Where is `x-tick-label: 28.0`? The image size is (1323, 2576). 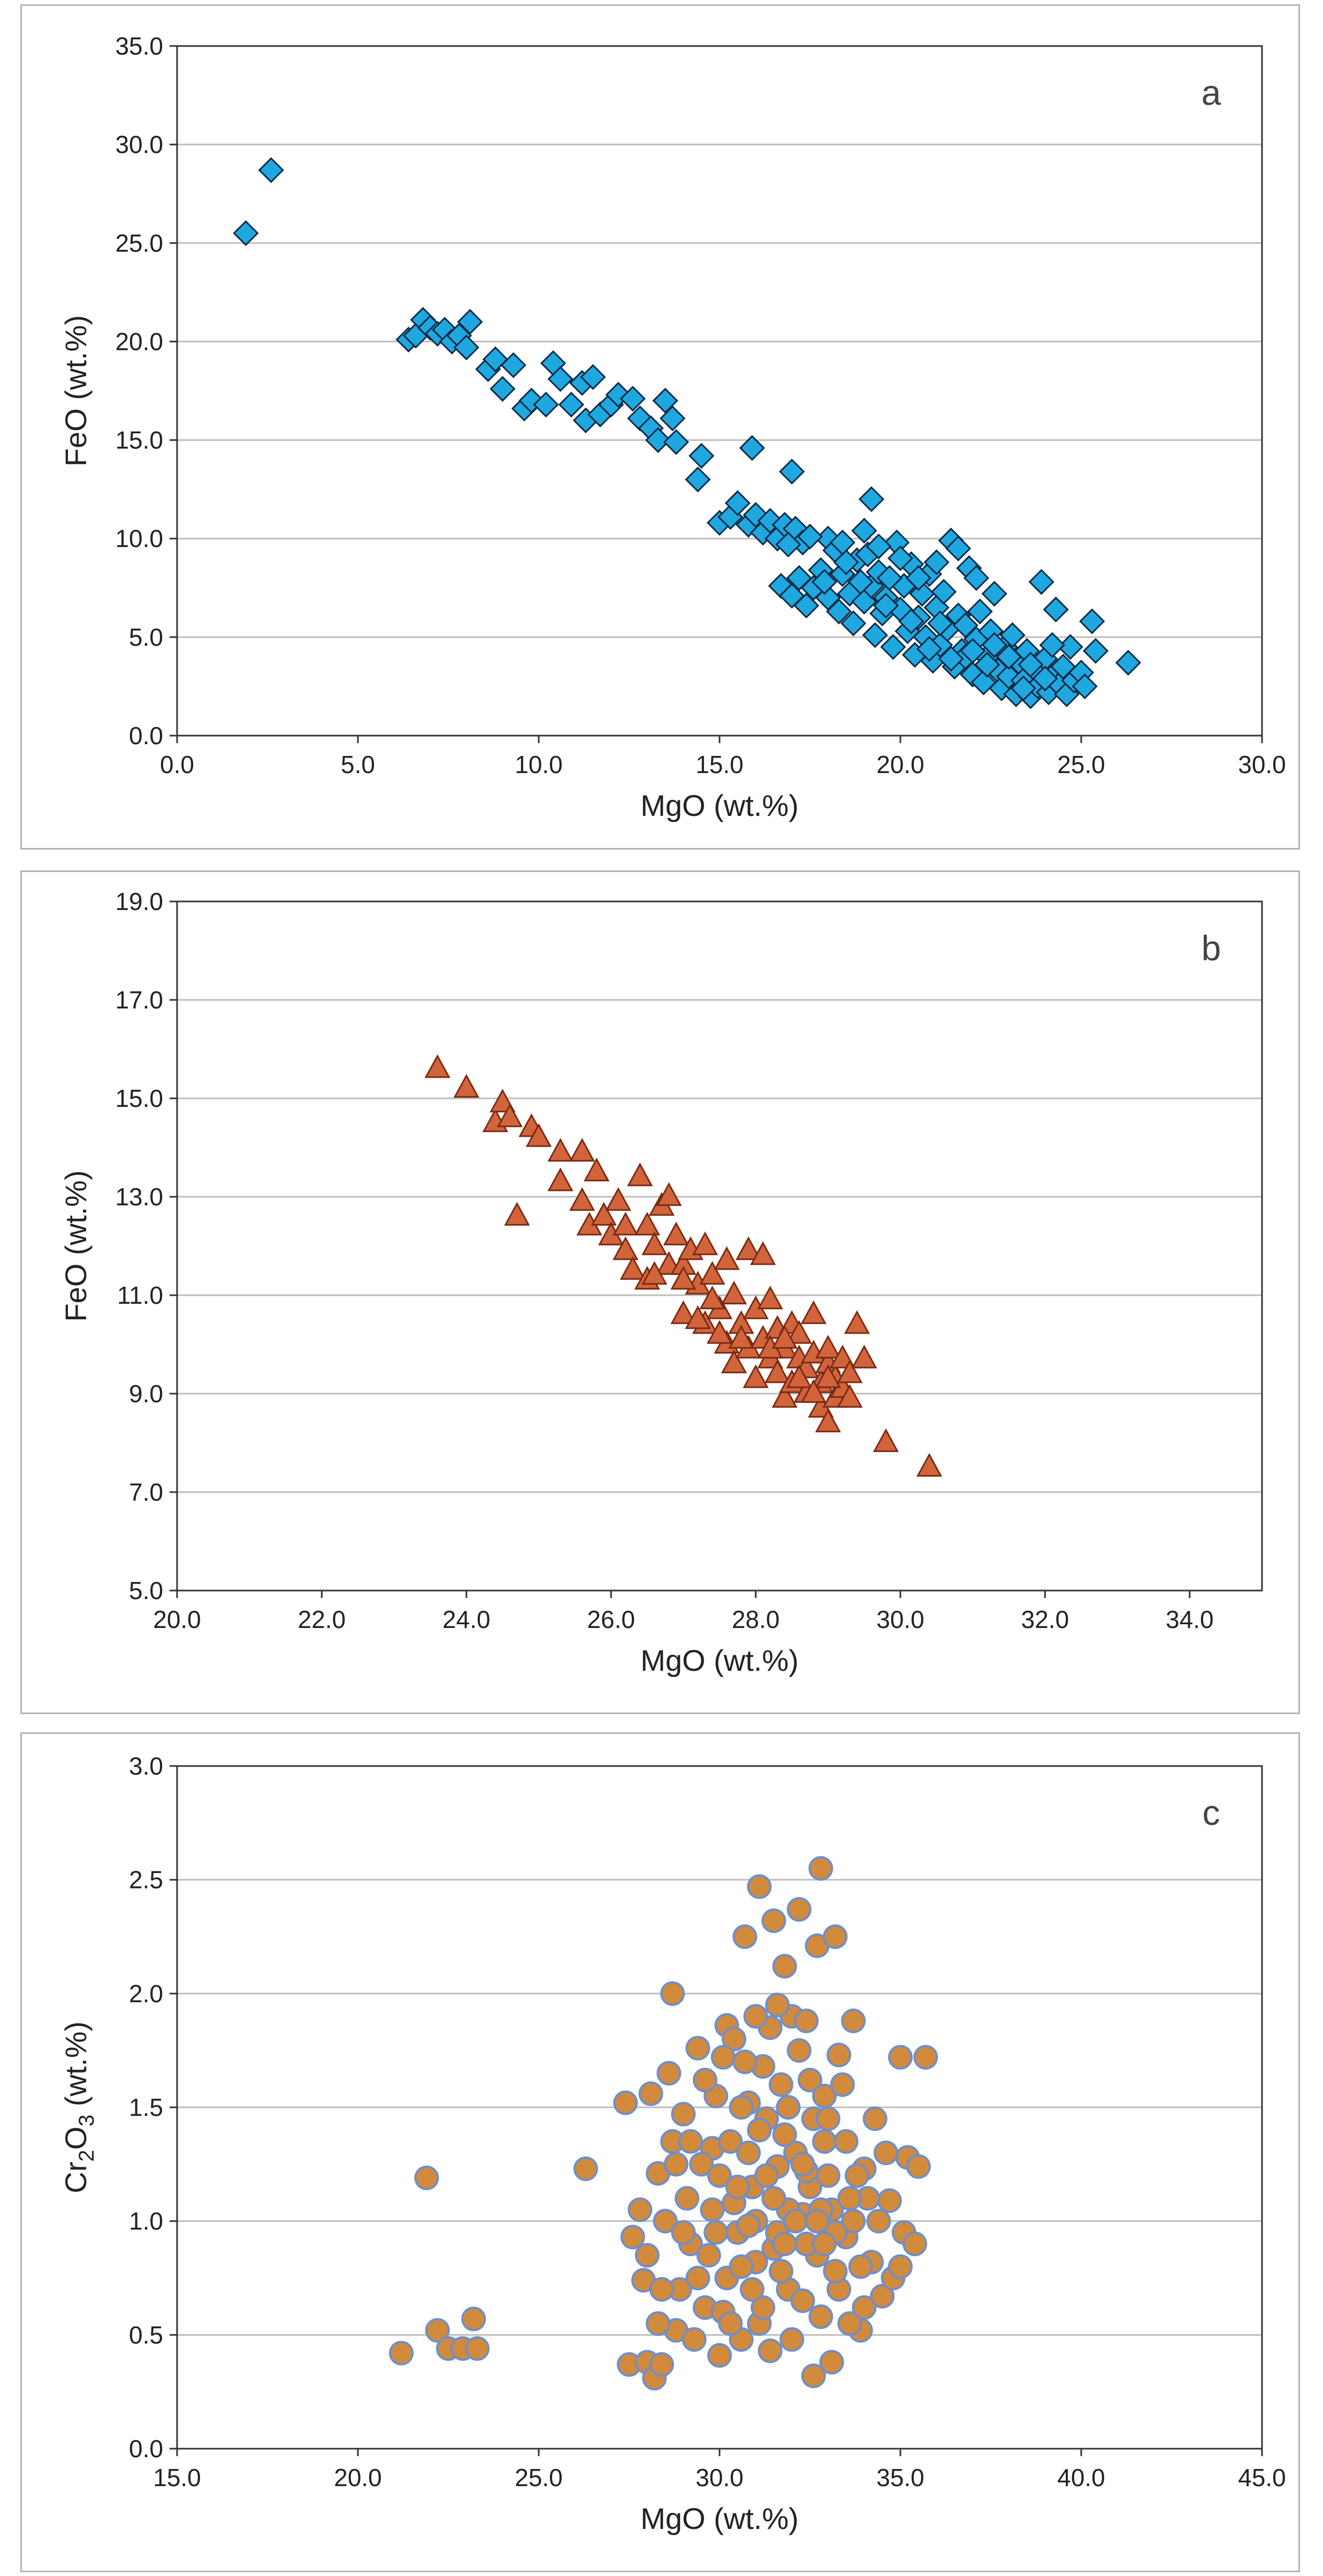
x-tick-label: 28.0 is located at coordinates (756, 1619).